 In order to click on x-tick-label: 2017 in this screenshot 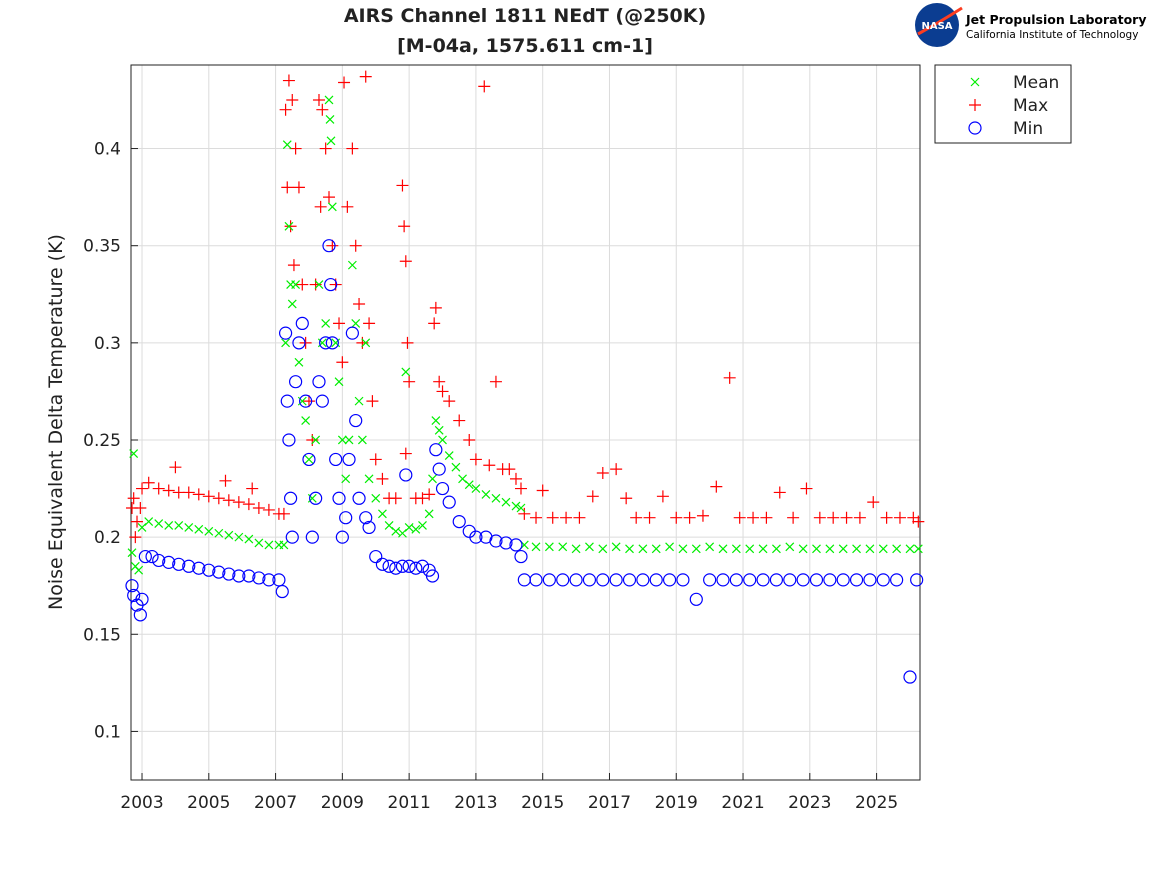, I will do `click(609, 803)`.